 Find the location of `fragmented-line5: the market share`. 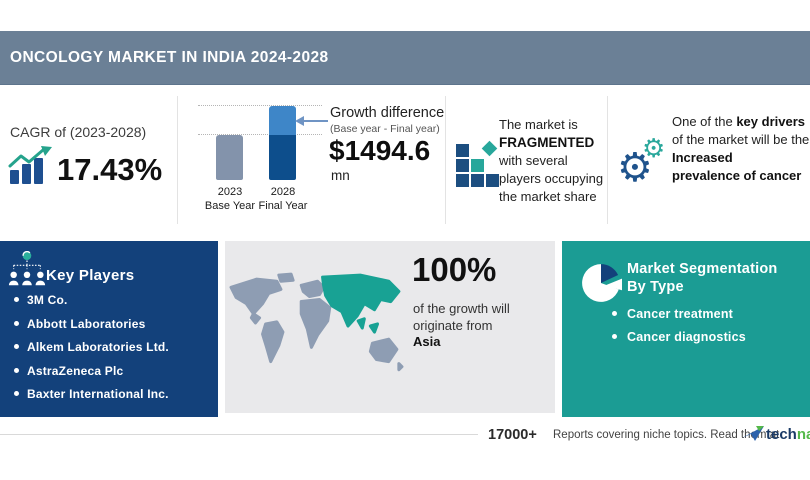

fragmented-line5: the market share is located at coordinates (548, 196).